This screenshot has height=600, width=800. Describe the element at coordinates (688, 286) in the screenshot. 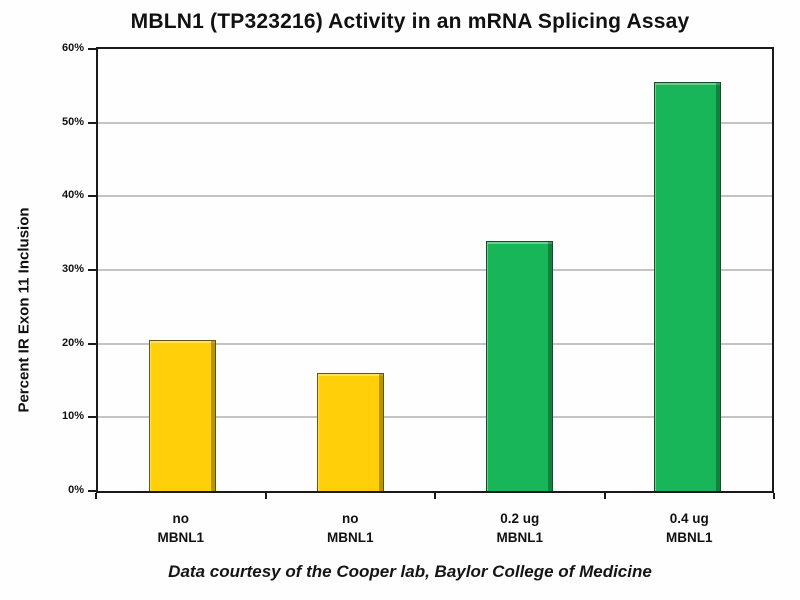

I see `bar-0.4-ug-mbnl1` at that location.